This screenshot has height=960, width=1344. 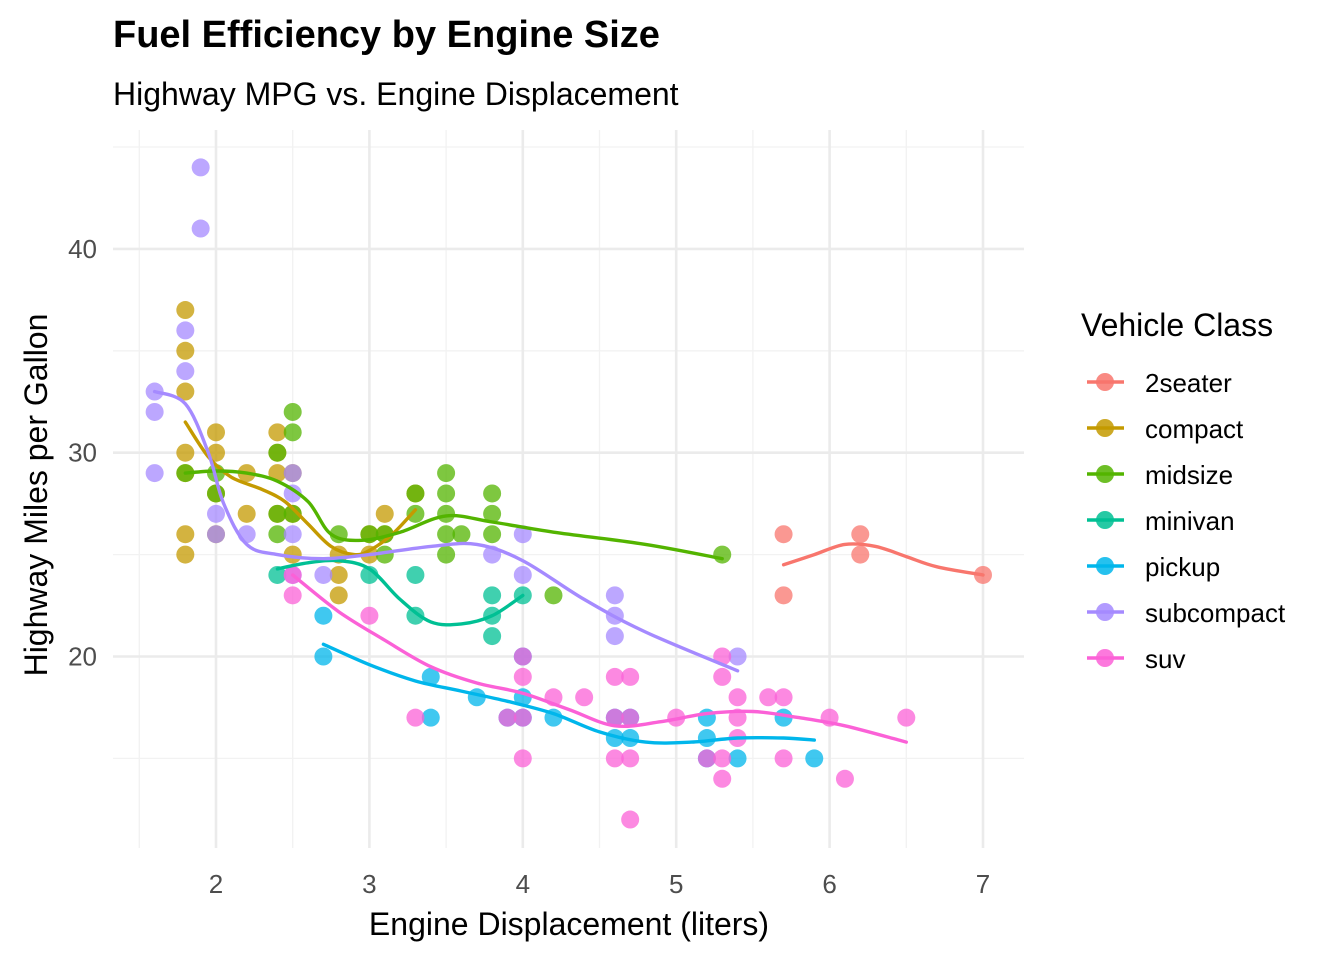 I want to click on x-tick-label: 3, so click(x=369, y=884).